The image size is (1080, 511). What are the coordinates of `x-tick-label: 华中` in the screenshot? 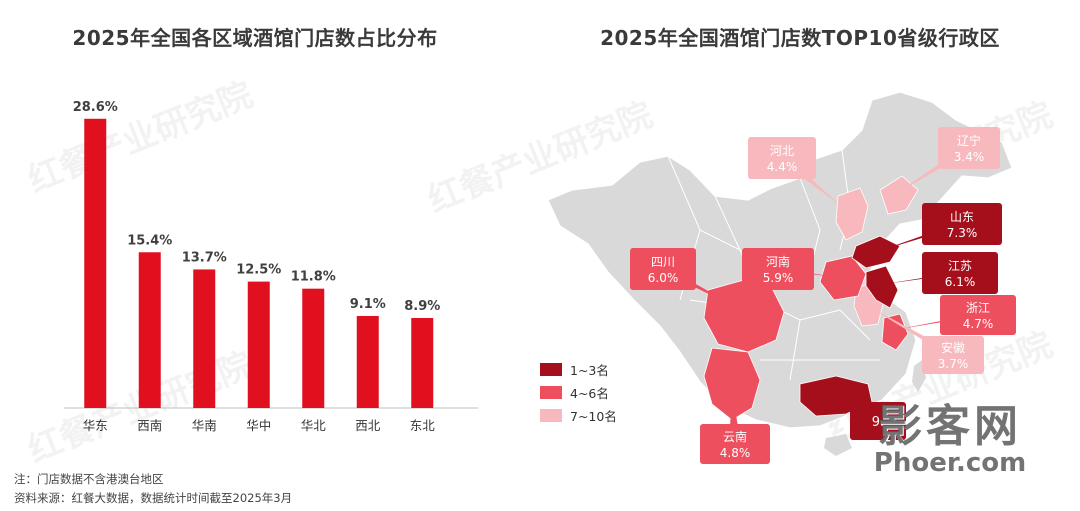 It's located at (258, 425).